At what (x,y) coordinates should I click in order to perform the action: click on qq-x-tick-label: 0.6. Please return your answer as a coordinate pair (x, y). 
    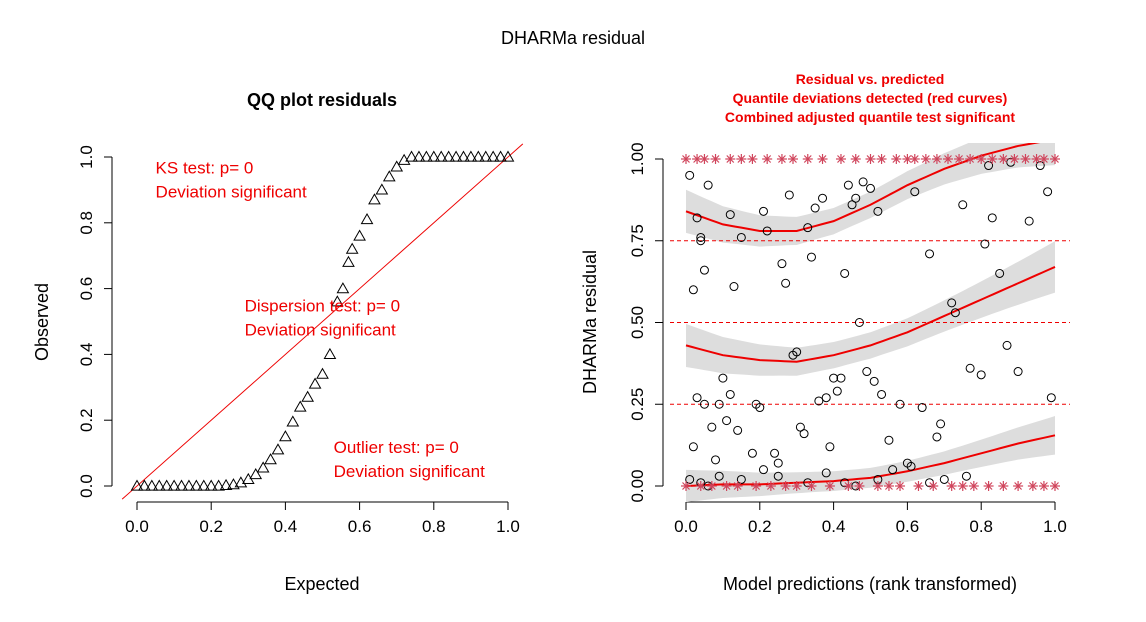
    Looking at the image, I should click on (360, 526).